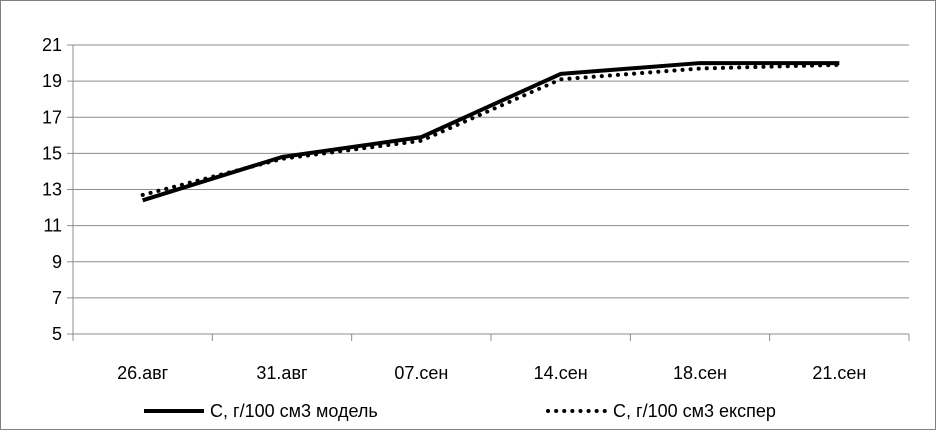 The height and width of the screenshot is (434, 936). What do you see at coordinates (294, 411) in the screenshot?
I see `legend-label-model: С, г/100 см3 модель` at bounding box center [294, 411].